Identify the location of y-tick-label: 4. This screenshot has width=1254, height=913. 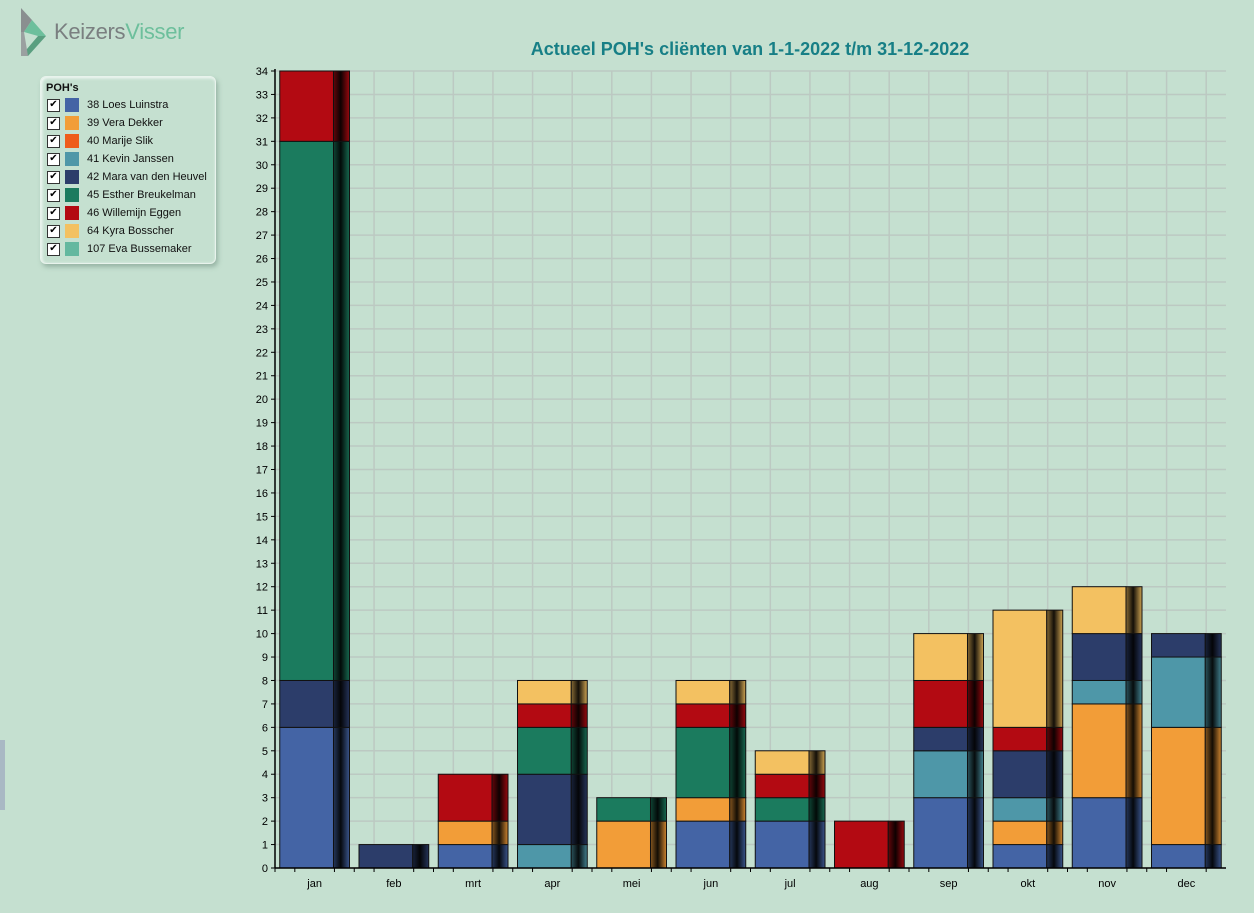
(265, 775).